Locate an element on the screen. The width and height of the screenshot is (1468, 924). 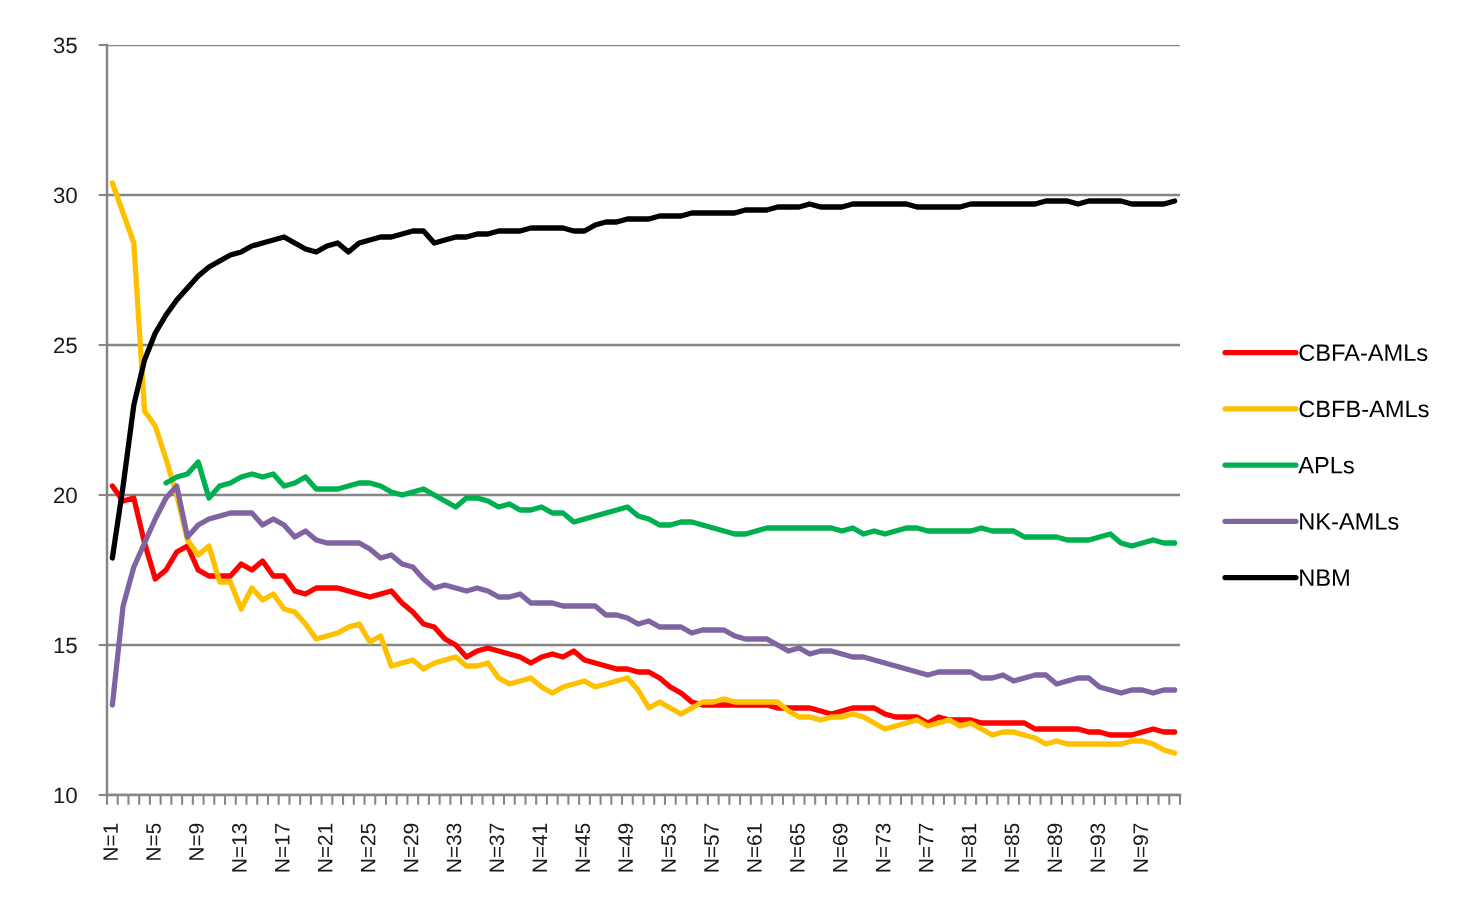
x-tick-label: N=65 is located at coordinates (797, 847).